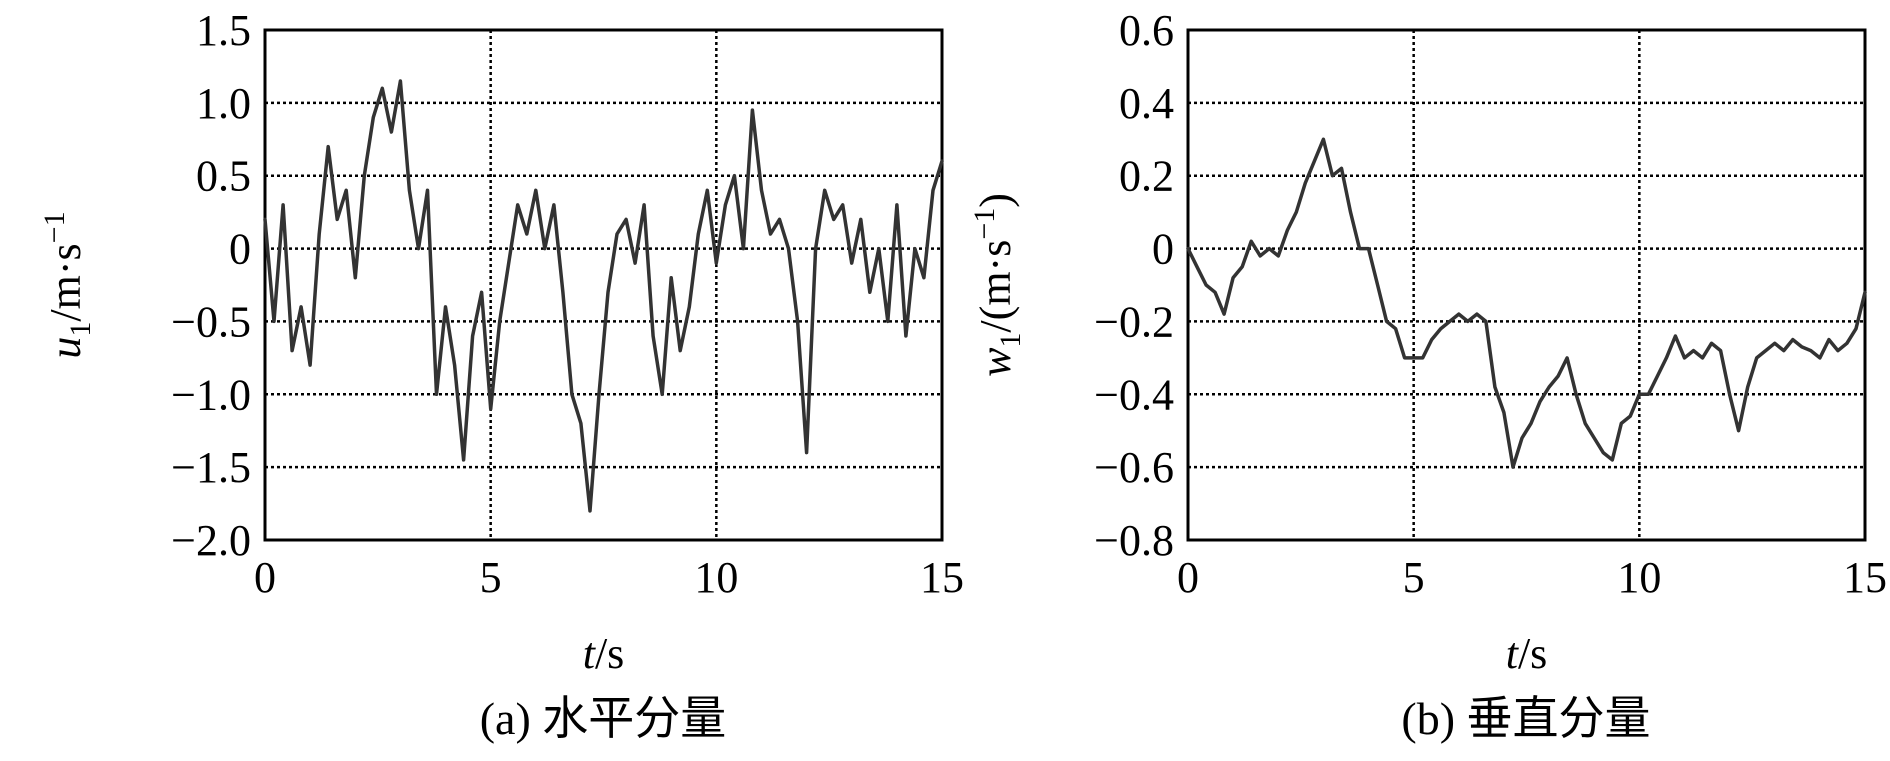 The image size is (1890, 761). I want to click on y-axis-unit: /(m·s, so click(995, 286).